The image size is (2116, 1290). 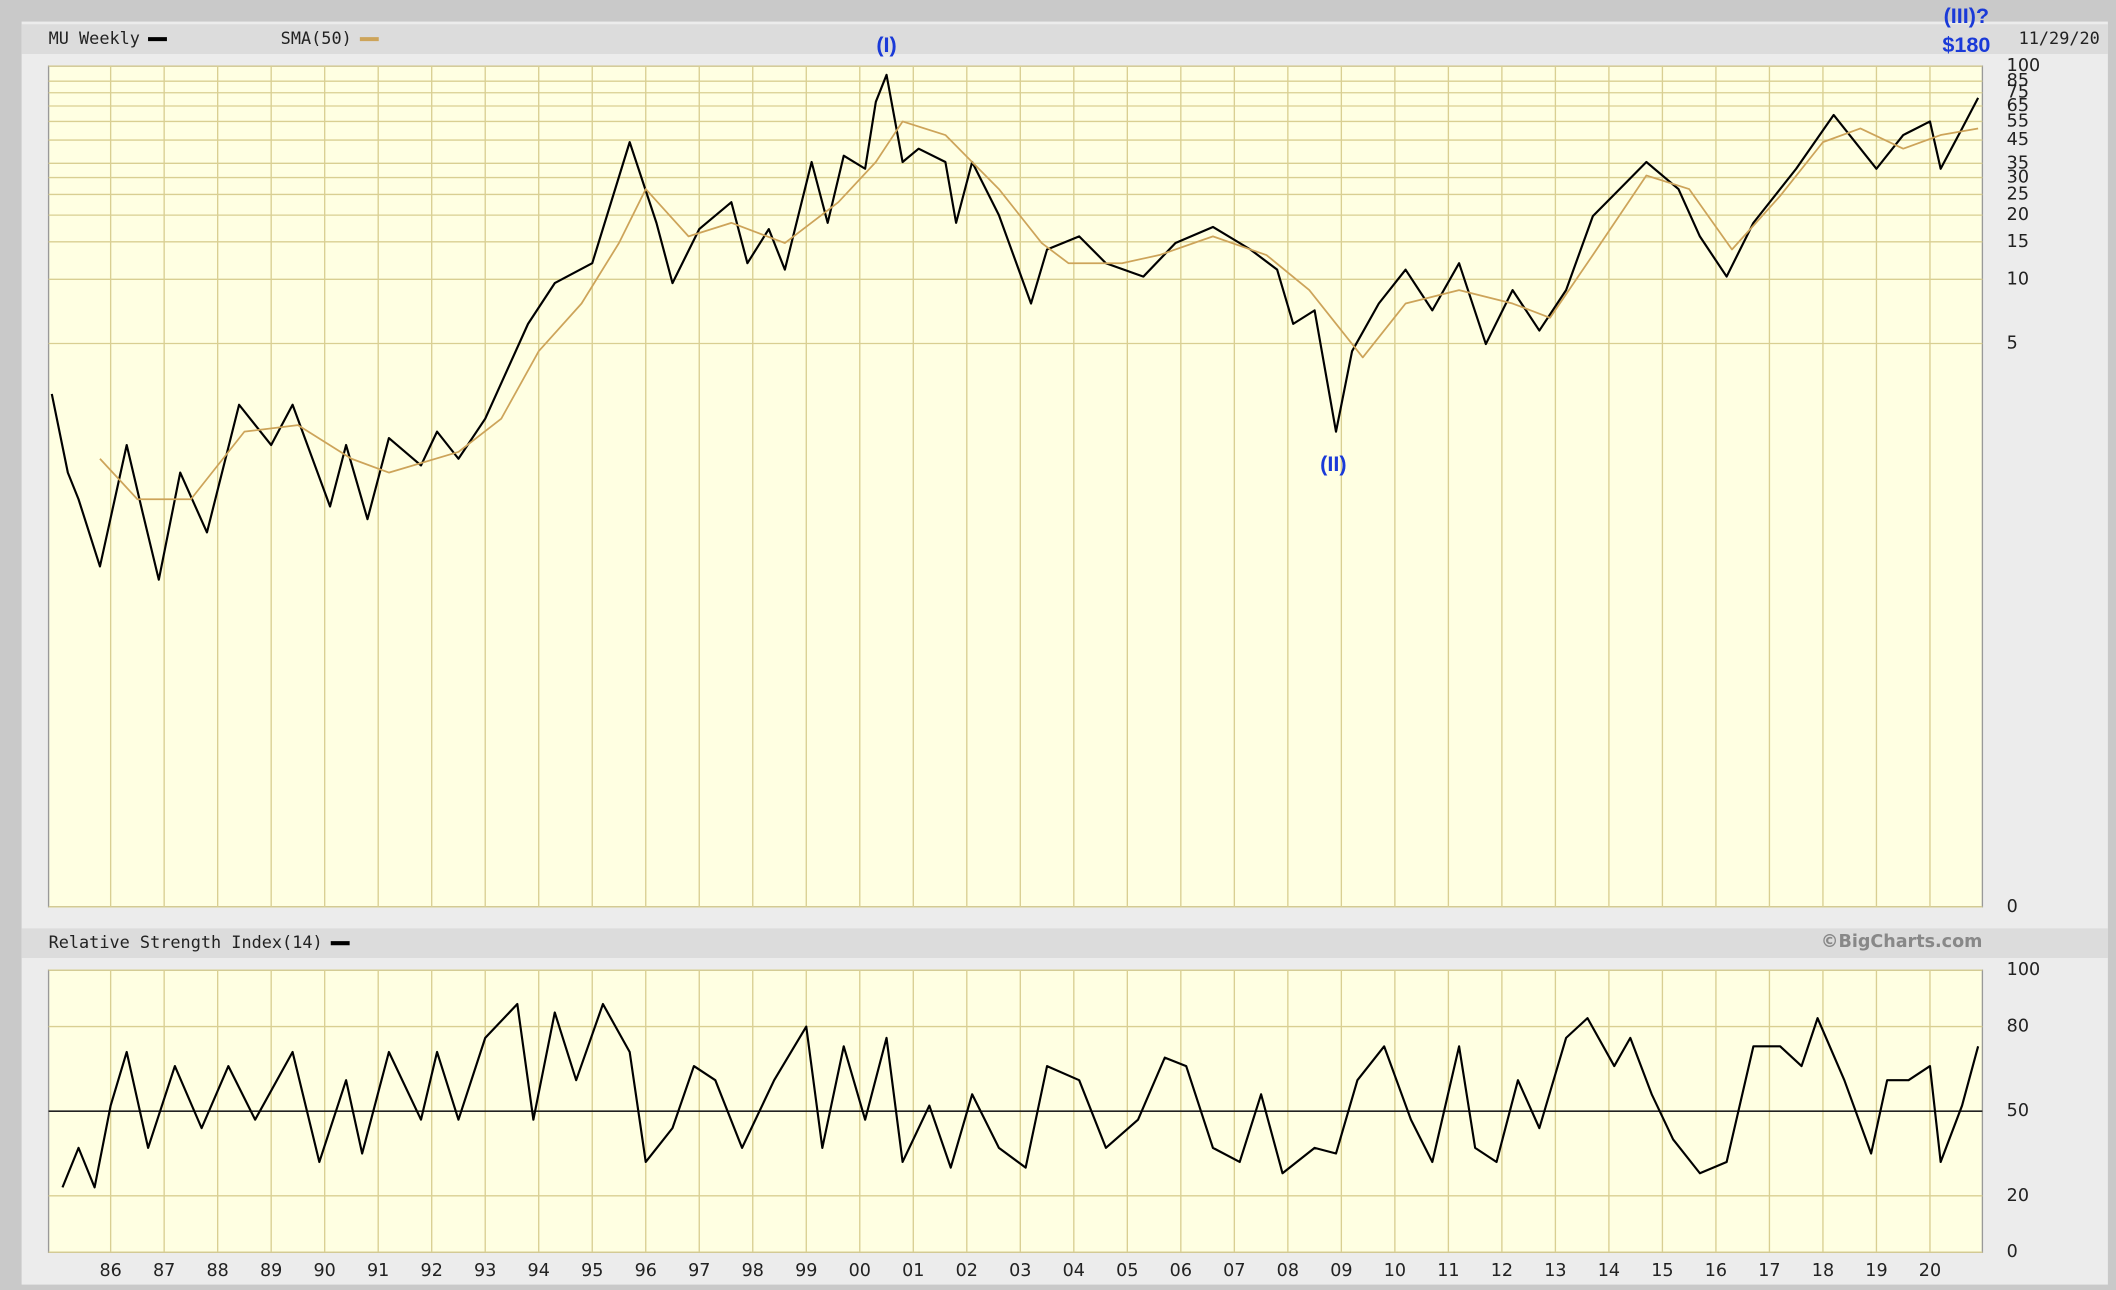 What do you see at coordinates (913, 1271) in the screenshot?
I see `x-tick-label: 01` at bounding box center [913, 1271].